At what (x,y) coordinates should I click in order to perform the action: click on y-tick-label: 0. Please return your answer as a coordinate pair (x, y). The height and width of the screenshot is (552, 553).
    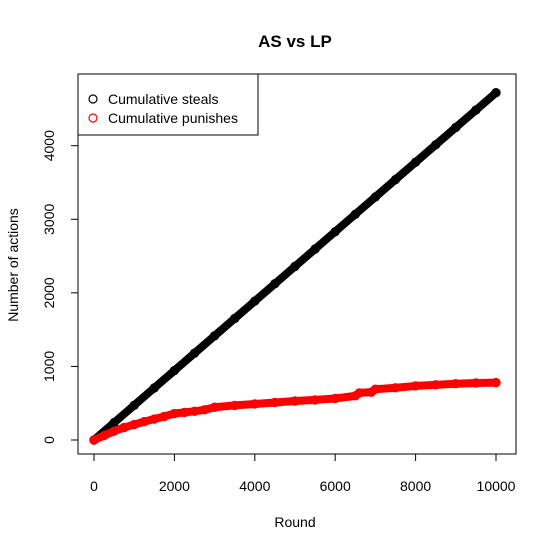
    Looking at the image, I should click on (49, 440).